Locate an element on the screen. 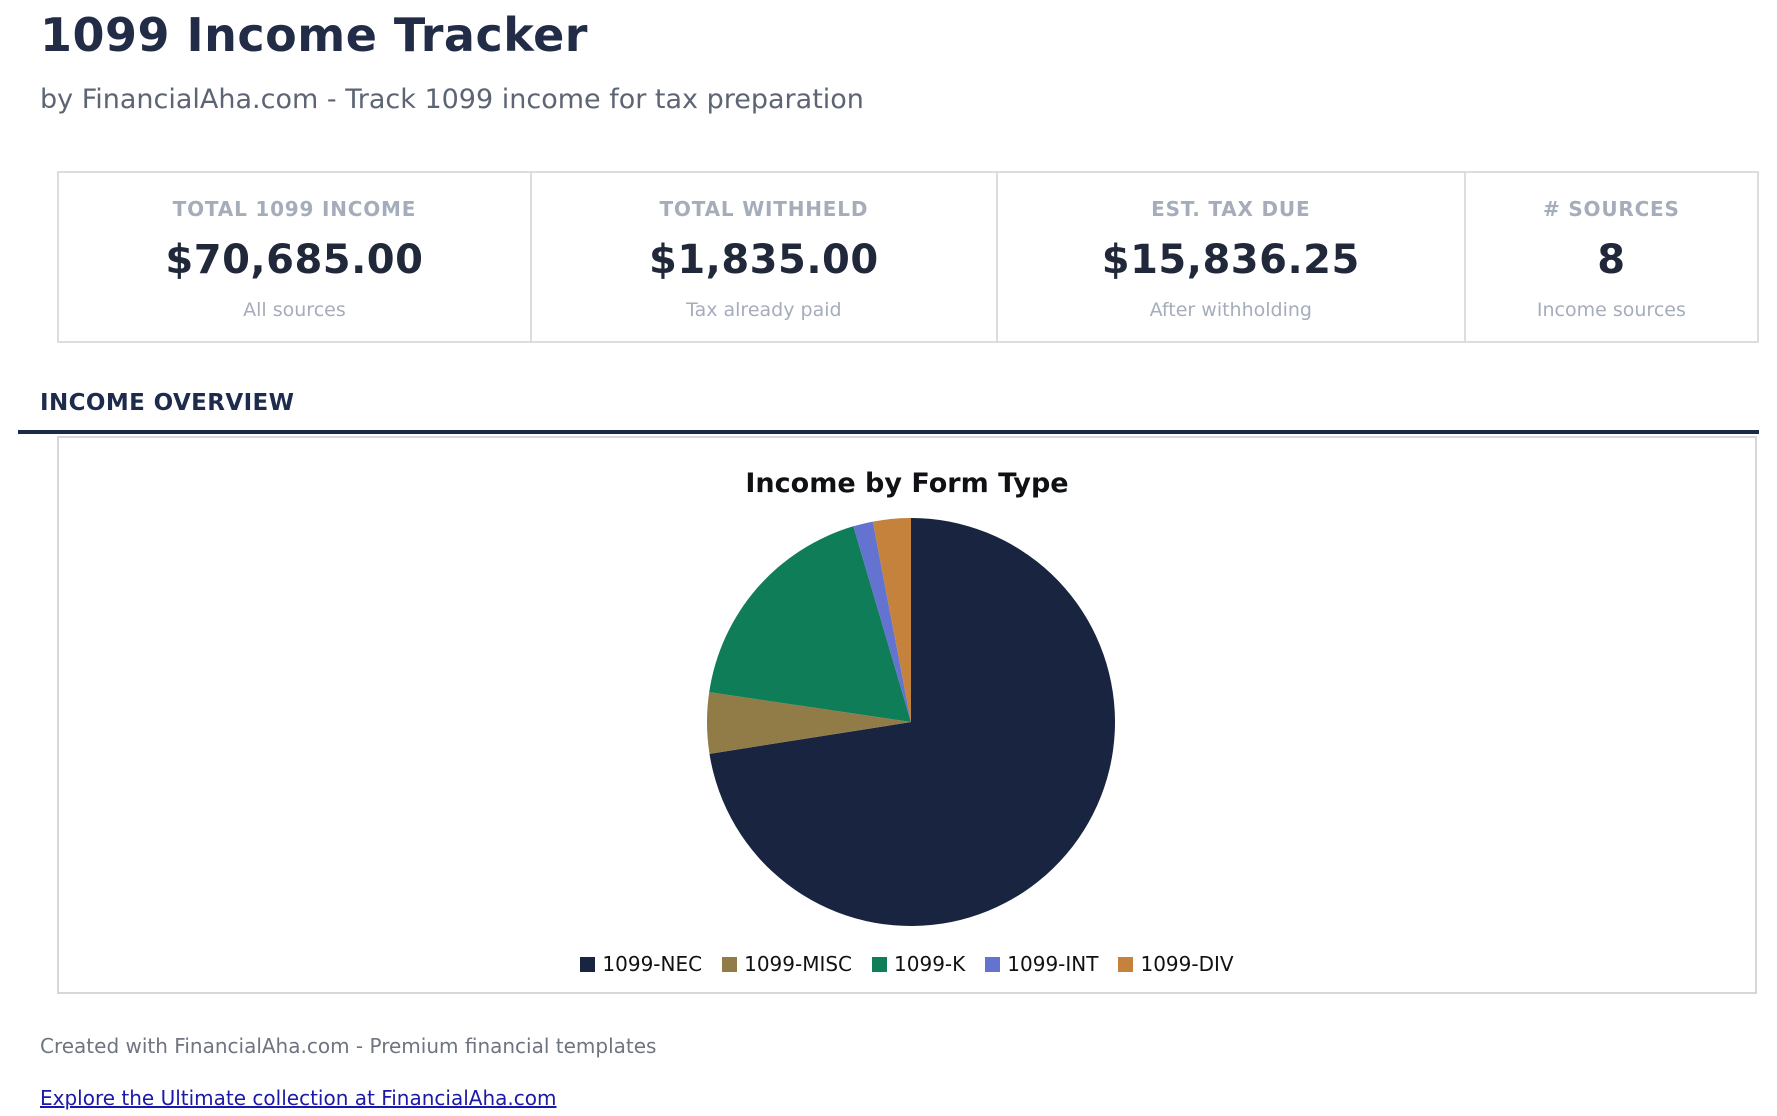  pie-slice-1099-K is located at coordinates (810, 624).